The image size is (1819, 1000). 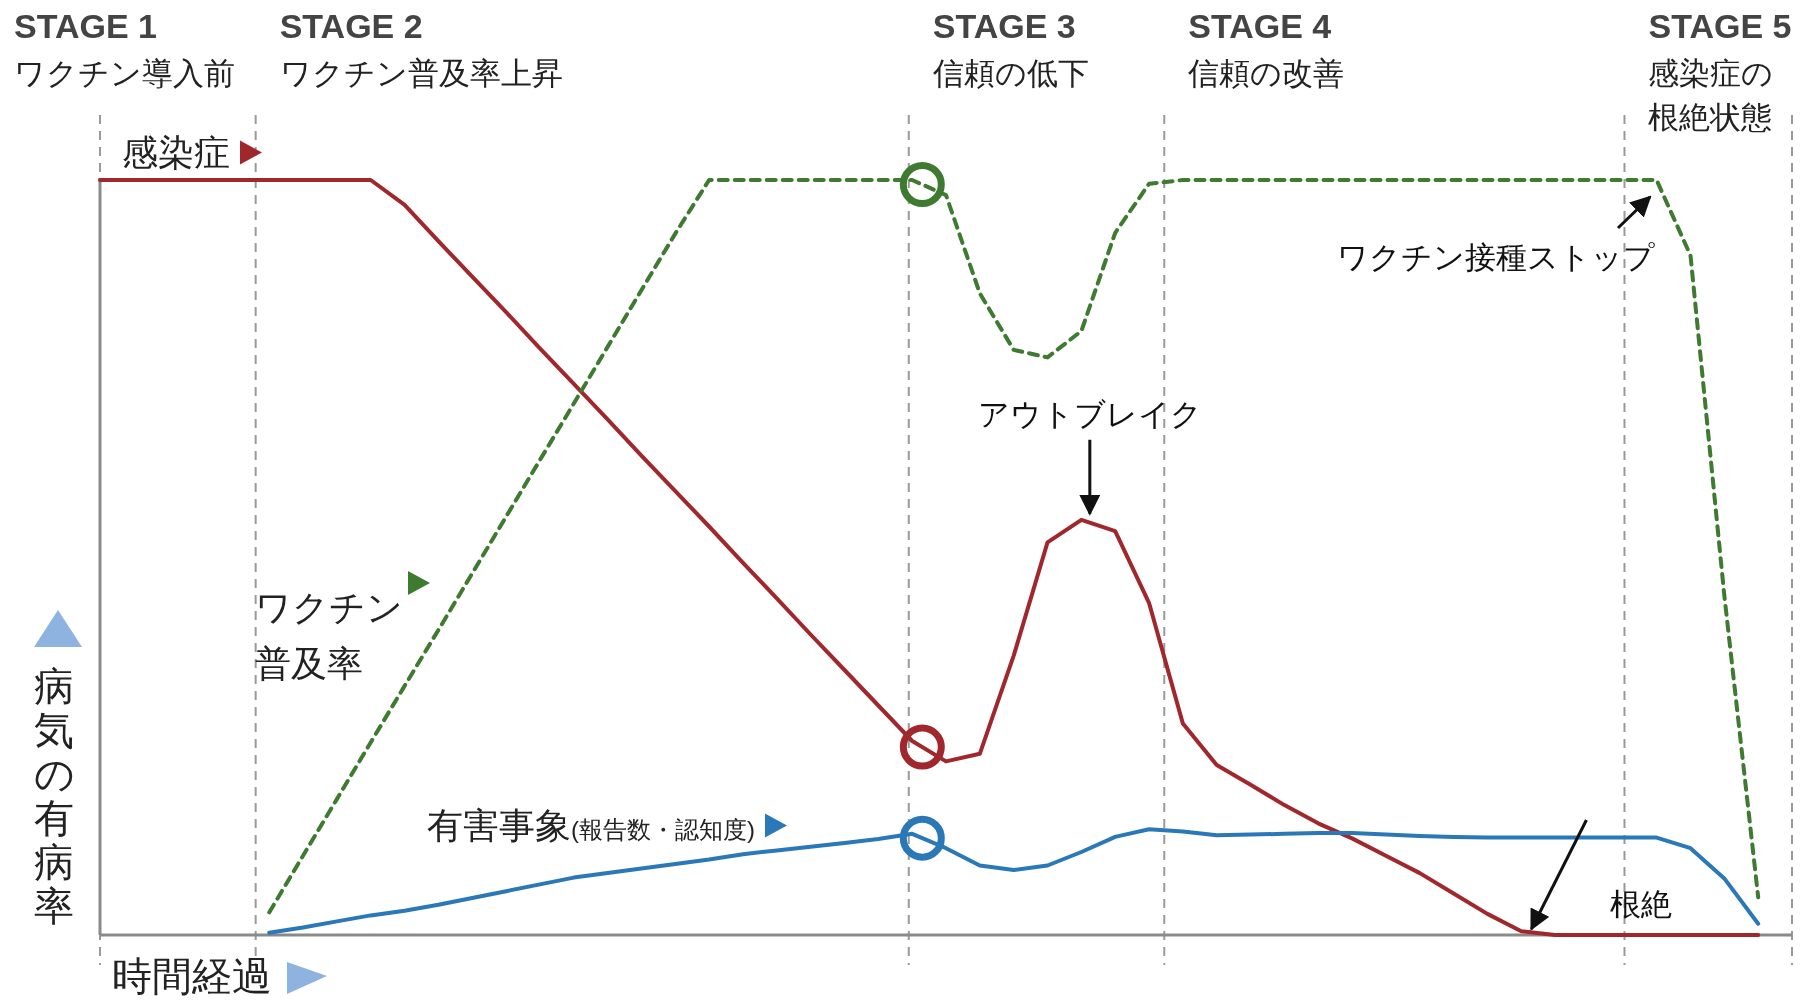 What do you see at coordinates (176, 152) in the screenshot?
I see `legend-label: 感染症` at bounding box center [176, 152].